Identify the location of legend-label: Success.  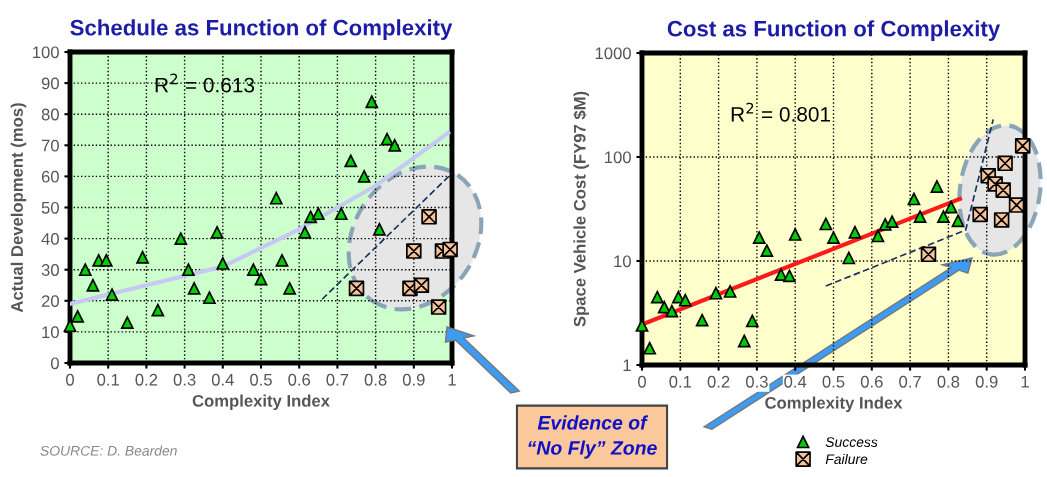
(851, 442).